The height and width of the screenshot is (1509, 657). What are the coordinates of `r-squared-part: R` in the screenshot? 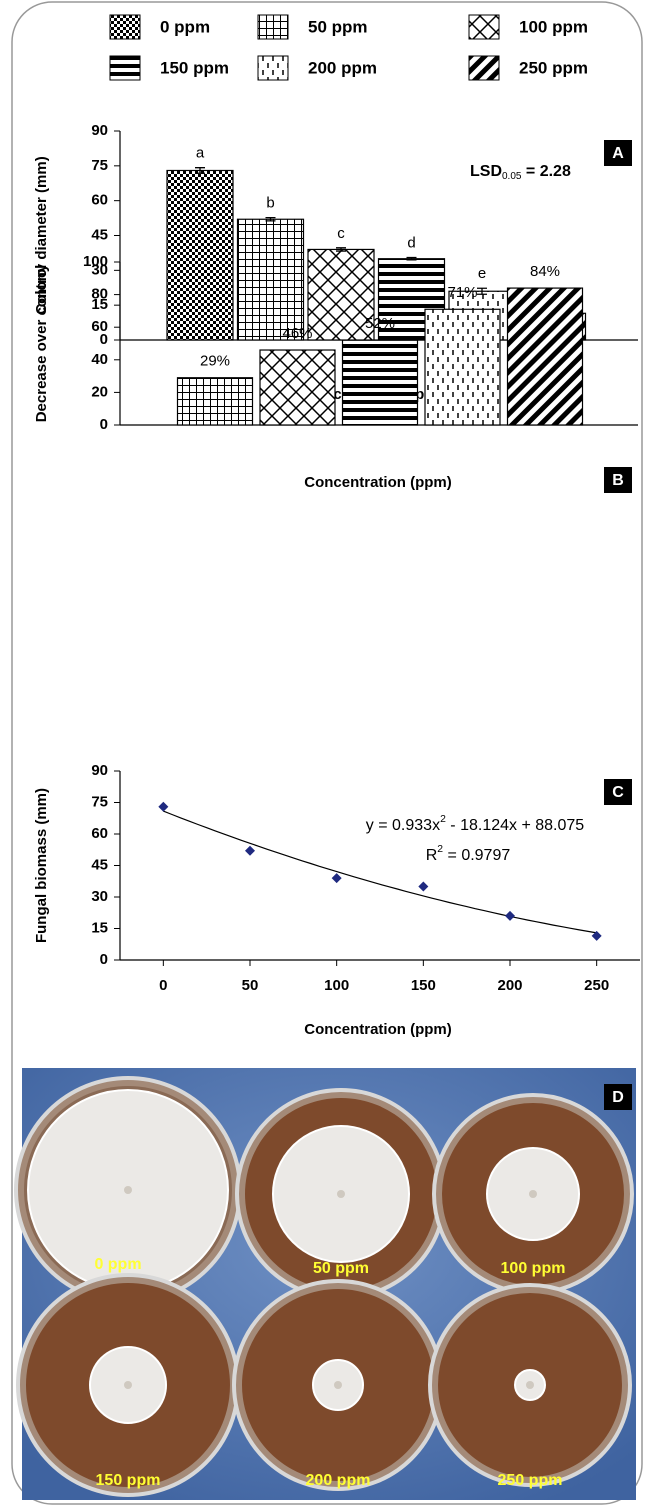 It's located at (432, 855).